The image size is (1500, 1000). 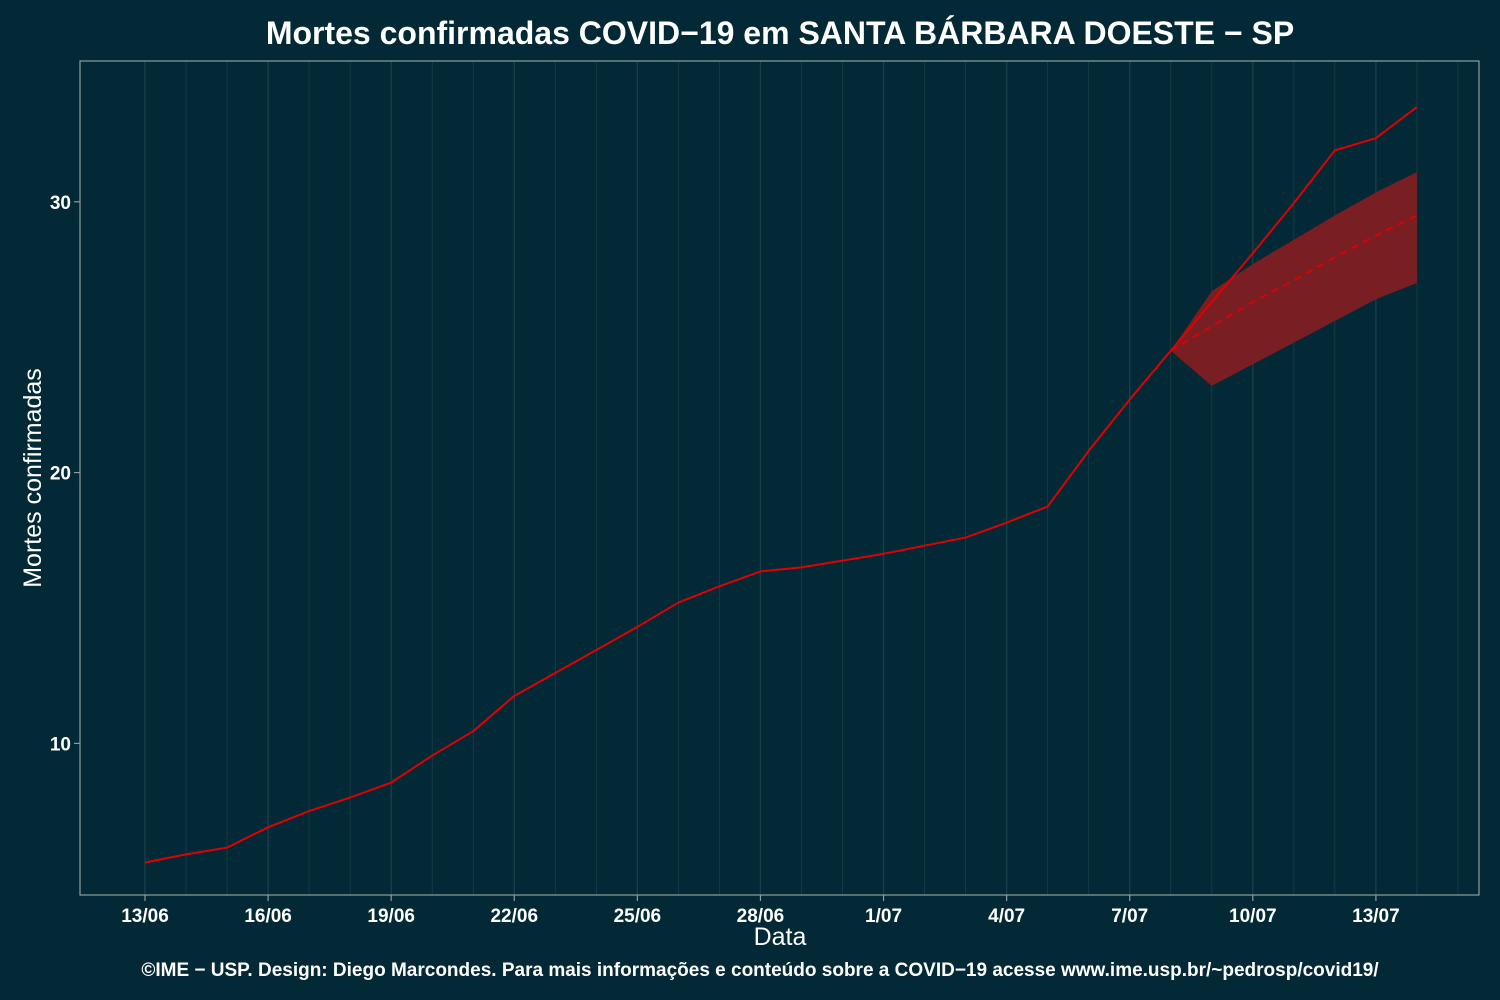 I want to click on y-axis-label: Mortes confirmadas, so click(x=33, y=478).